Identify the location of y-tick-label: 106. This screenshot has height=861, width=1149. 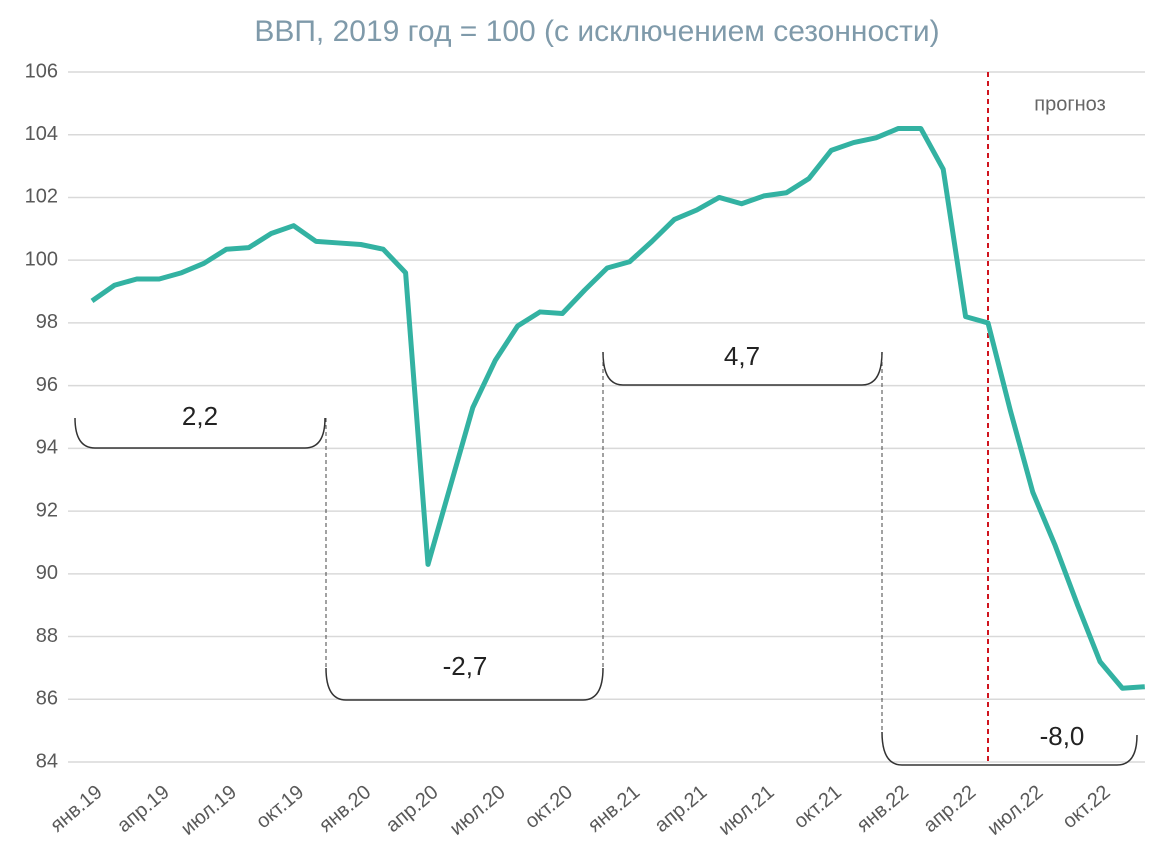
(41, 71).